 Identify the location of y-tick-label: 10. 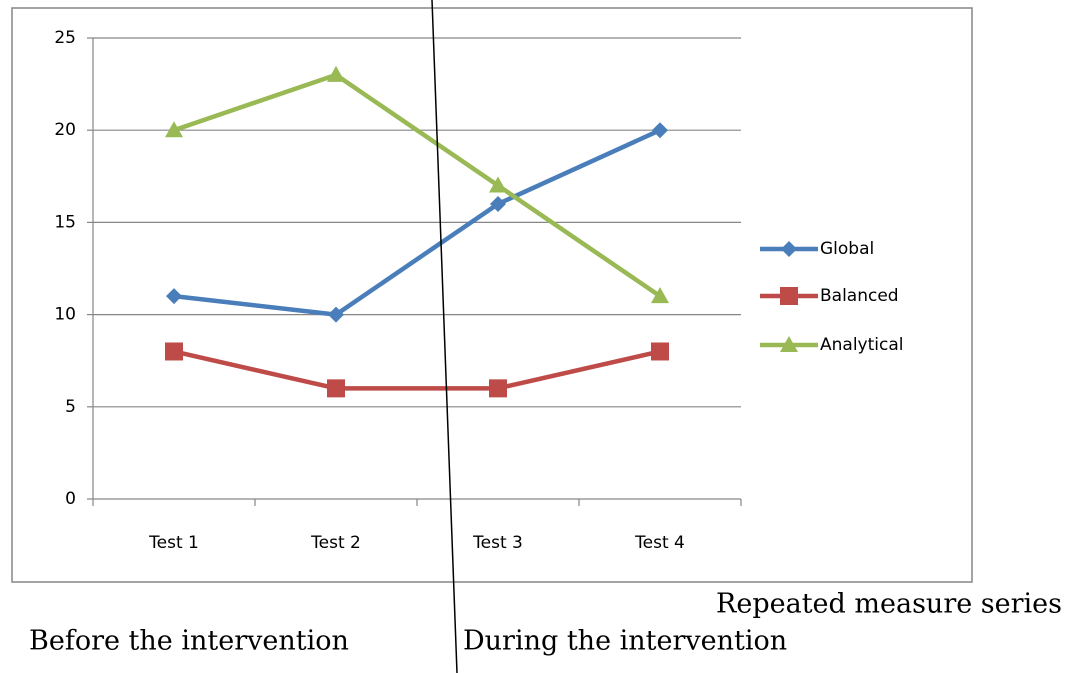
(65, 315).